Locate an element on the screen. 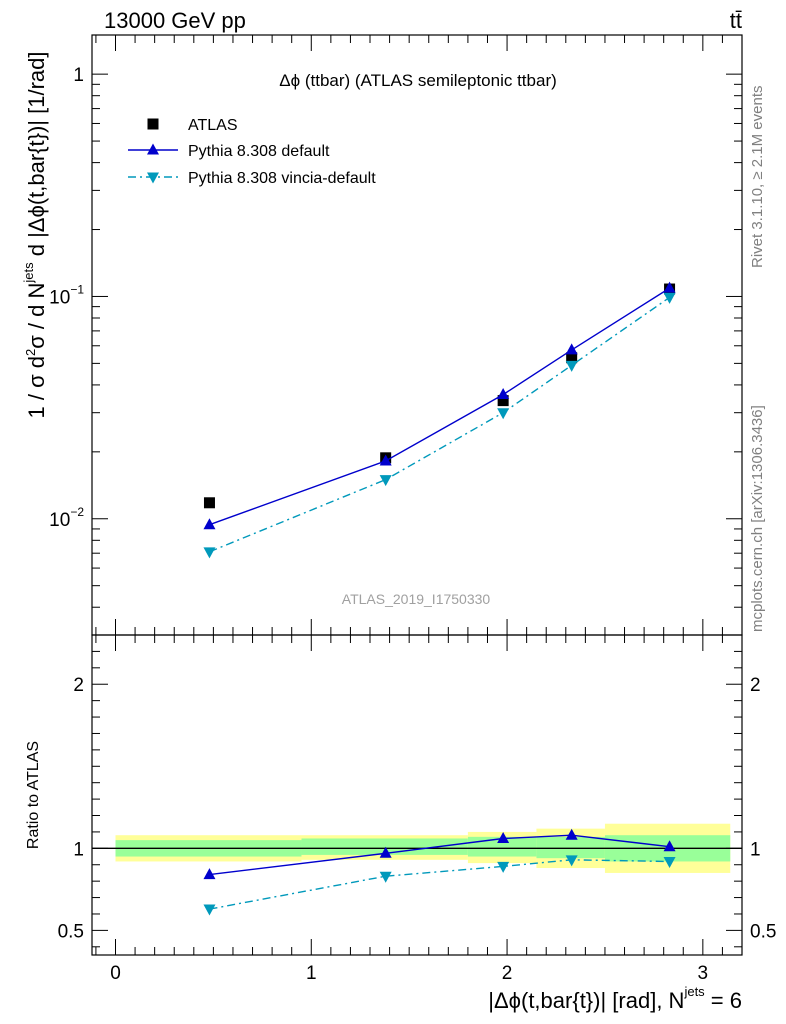 Image resolution: width=786 pixels, height=1024 pixels. legend-label-0: ATLAS is located at coordinates (213, 125).